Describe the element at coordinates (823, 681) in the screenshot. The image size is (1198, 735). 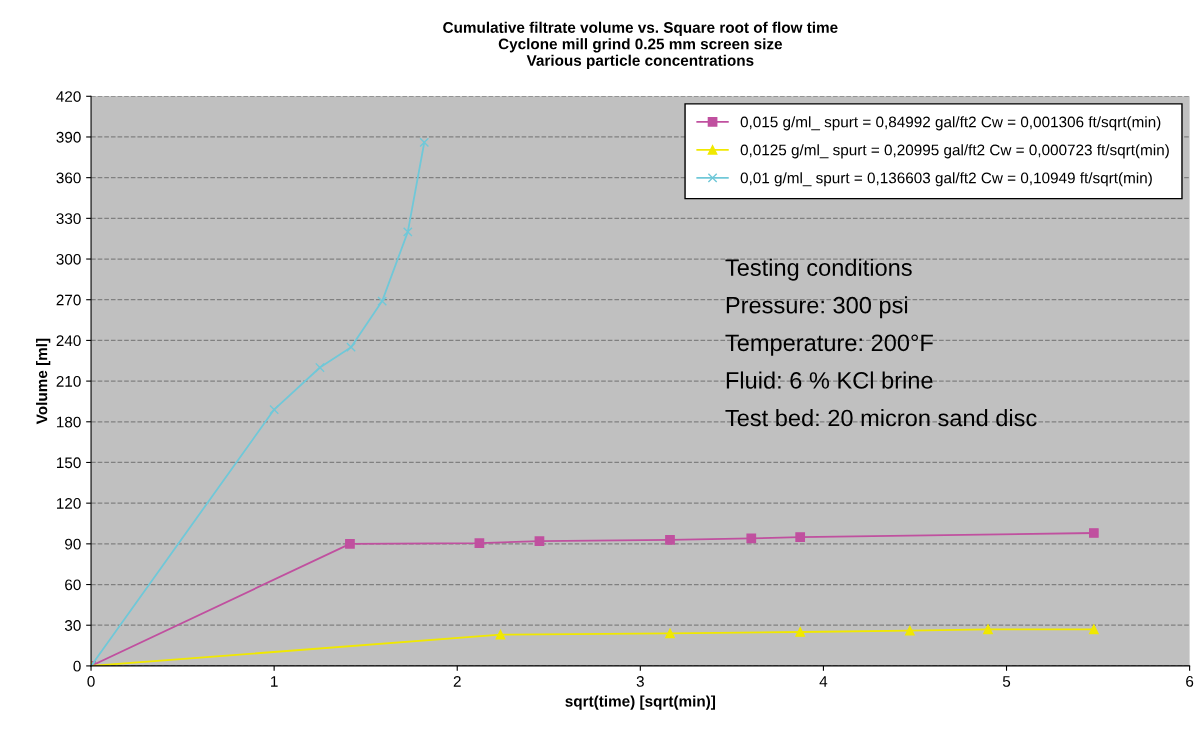
I see `x-tick-label: 4` at that location.